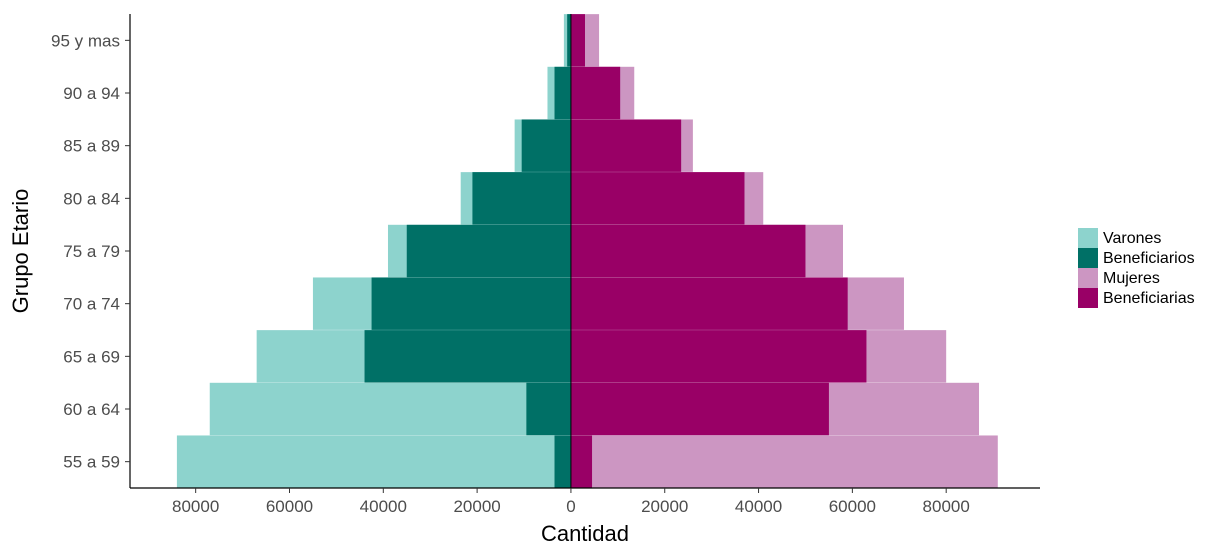  Describe the element at coordinates (85, 40) in the screenshot. I see `y-tick-label: 95 y mas` at that location.